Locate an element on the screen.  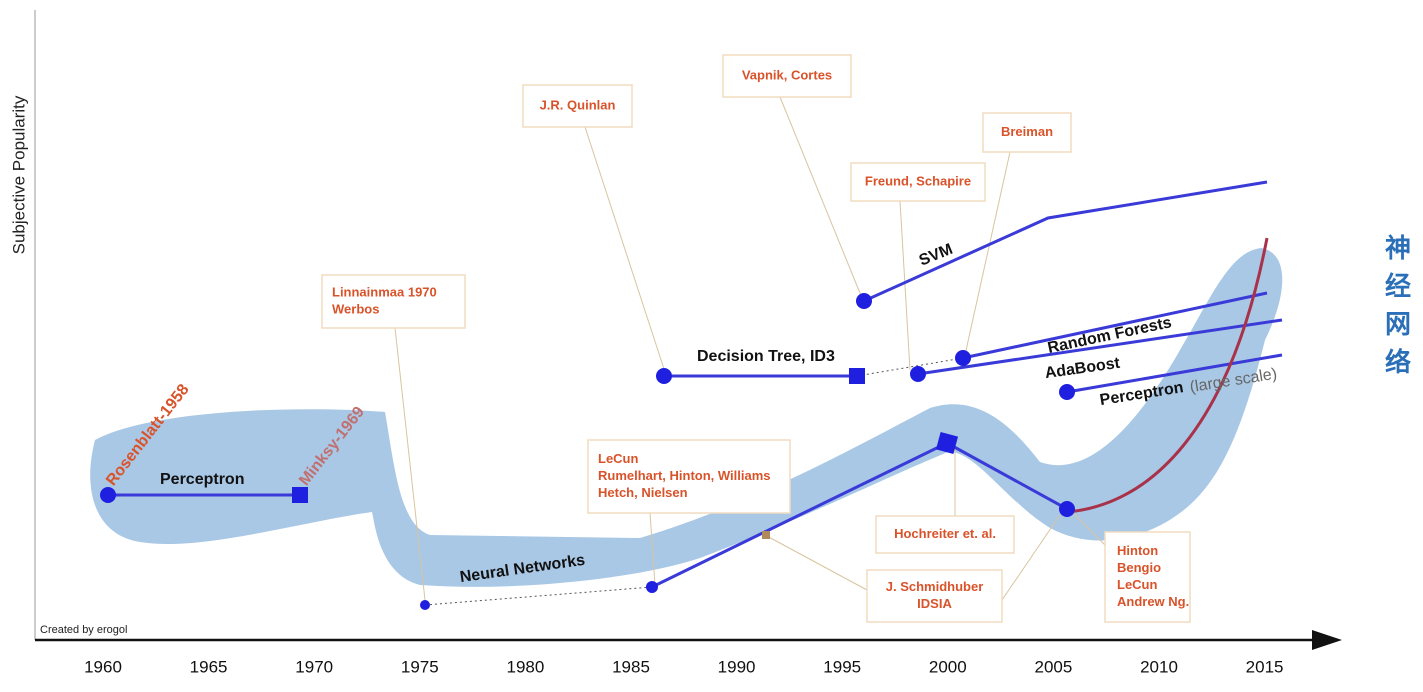
credit: Created by erogol is located at coordinates (83, 630).